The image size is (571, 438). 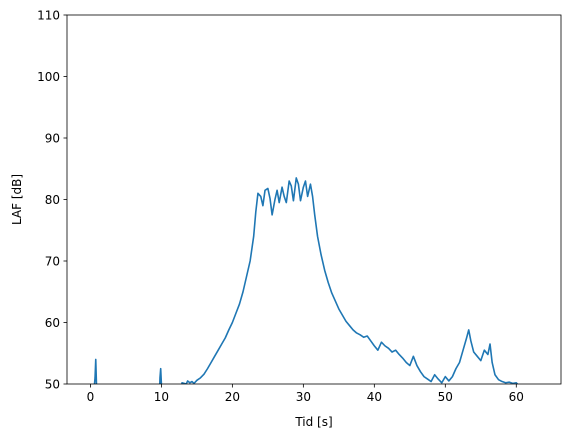 What do you see at coordinates (374, 397) in the screenshot?
I see `x-tick-label: 40` at bounding box center [374, 397].